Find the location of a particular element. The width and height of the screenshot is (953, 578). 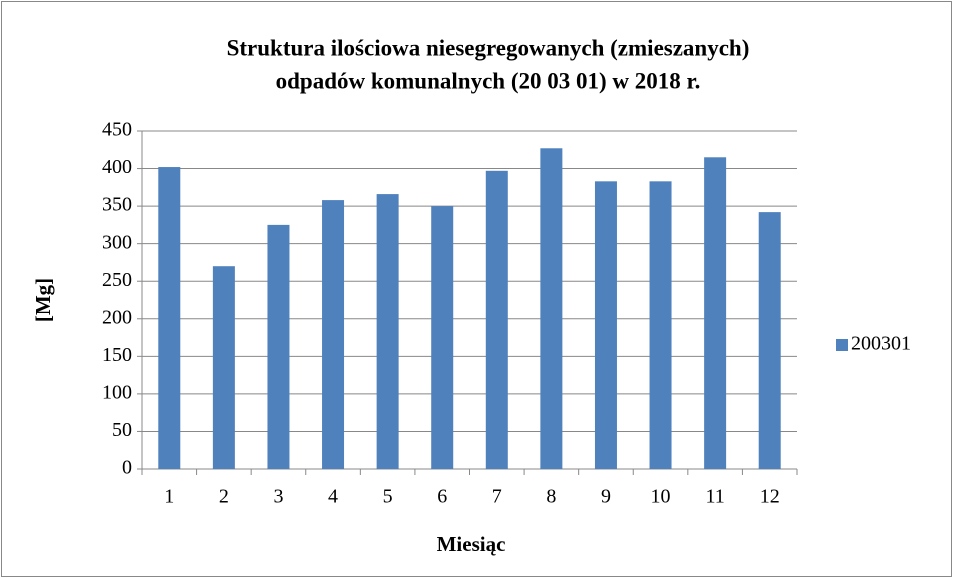

x-tick-label: 6 is located at coordinates (442, 497).